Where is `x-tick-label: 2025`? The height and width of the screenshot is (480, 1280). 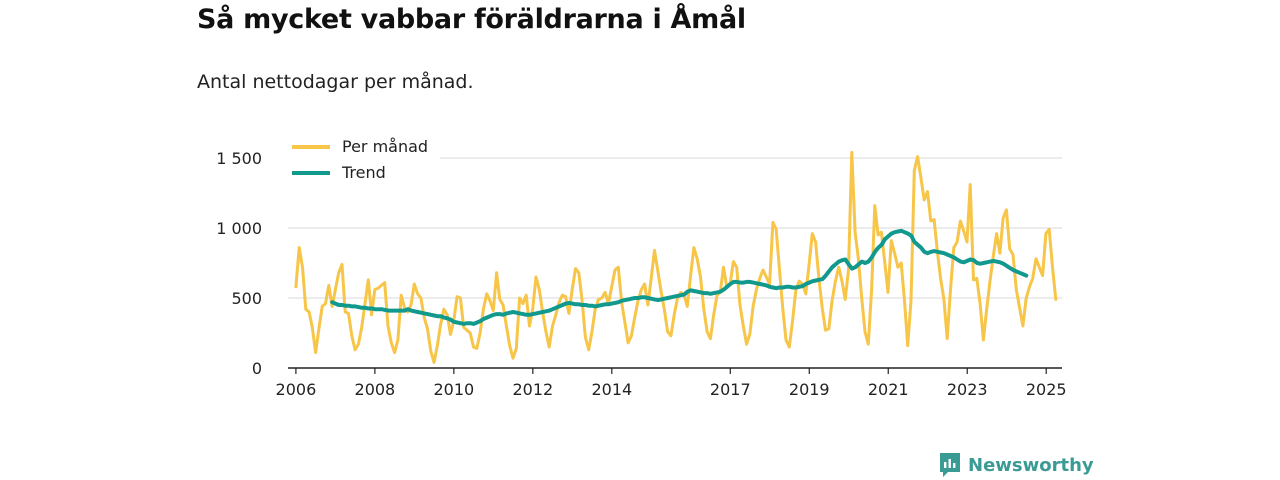 x-tick-label: 2025 is located at coordinates (1046, 389).